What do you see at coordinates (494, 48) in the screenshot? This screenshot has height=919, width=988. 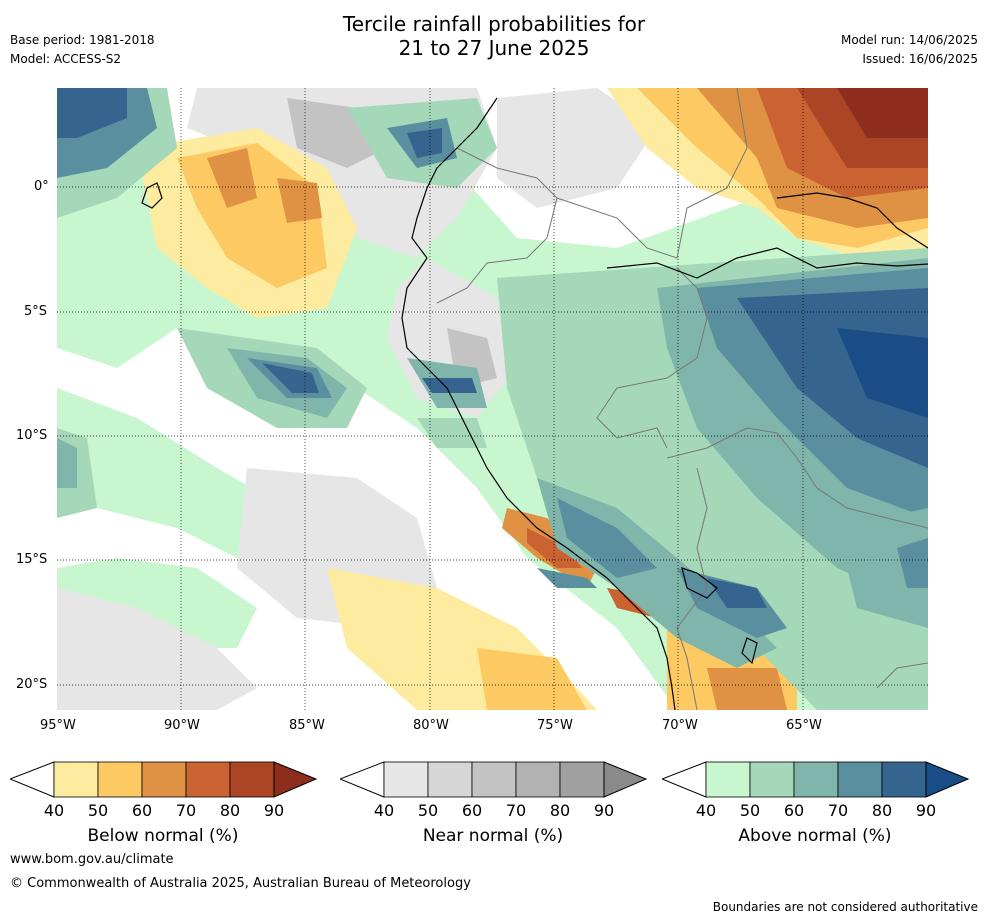 I see `title-line-2: 21 to 27 June 2025` at bounding box center [494, 48].